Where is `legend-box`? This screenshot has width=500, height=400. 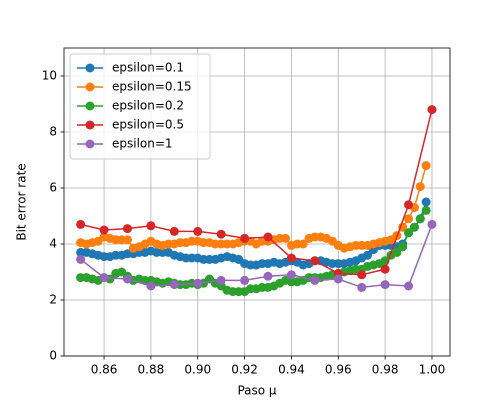 legend-box is located at coordinates (140, 106).